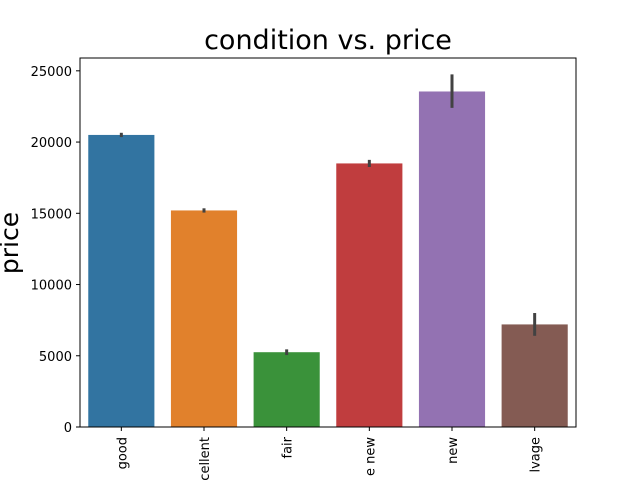  What do you see at coordinates (51, 143) in the screenshot?
I see `y-tick-label-4: 20000` at bounding box center [51, 143].